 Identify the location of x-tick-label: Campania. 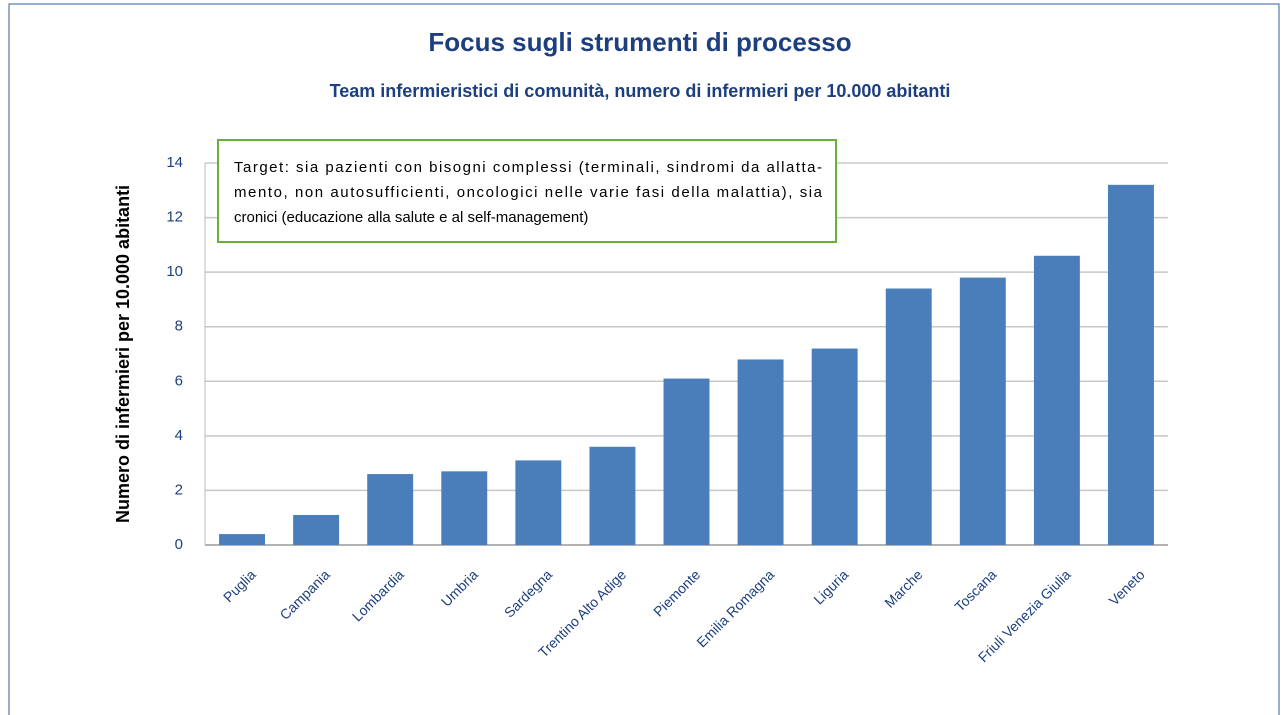
(304, 594).